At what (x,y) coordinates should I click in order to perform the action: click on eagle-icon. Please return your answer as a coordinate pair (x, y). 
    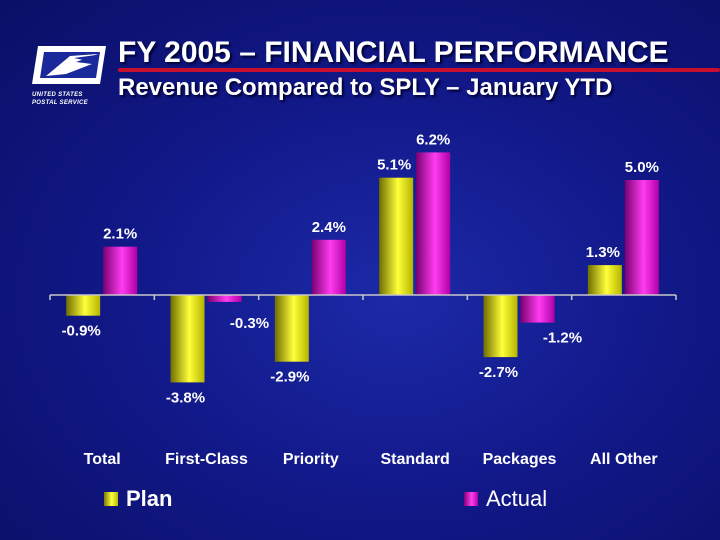
    Looking at the image, I should click on (69, 65).